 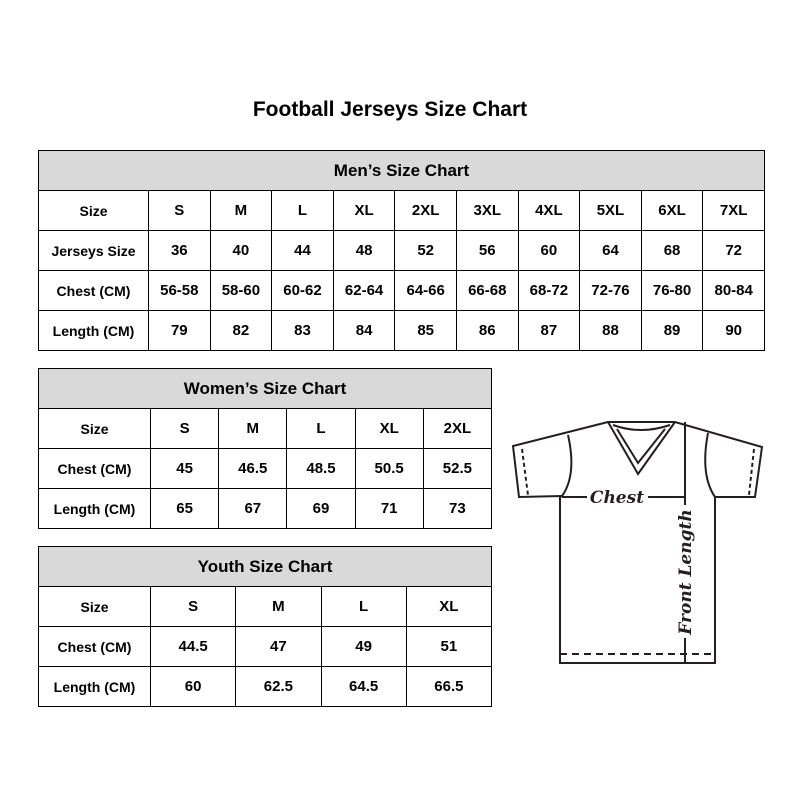 I want to click on table-cell: 56, so click(x=487, y=250).